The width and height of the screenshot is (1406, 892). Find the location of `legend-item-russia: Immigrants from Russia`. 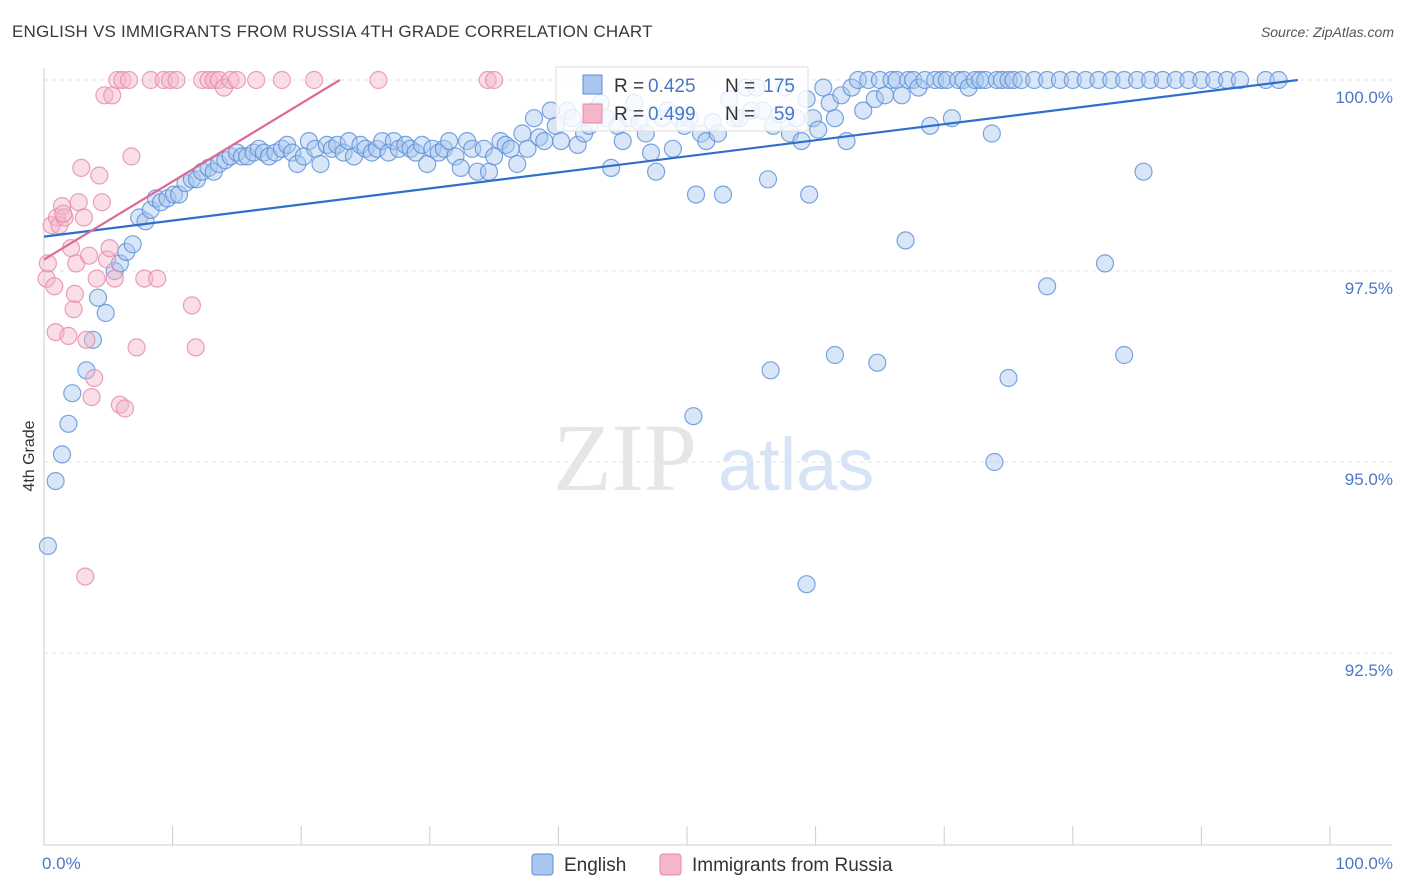

legend-item-russia: Immigrants from Russia is located at coordinates (776, 864).